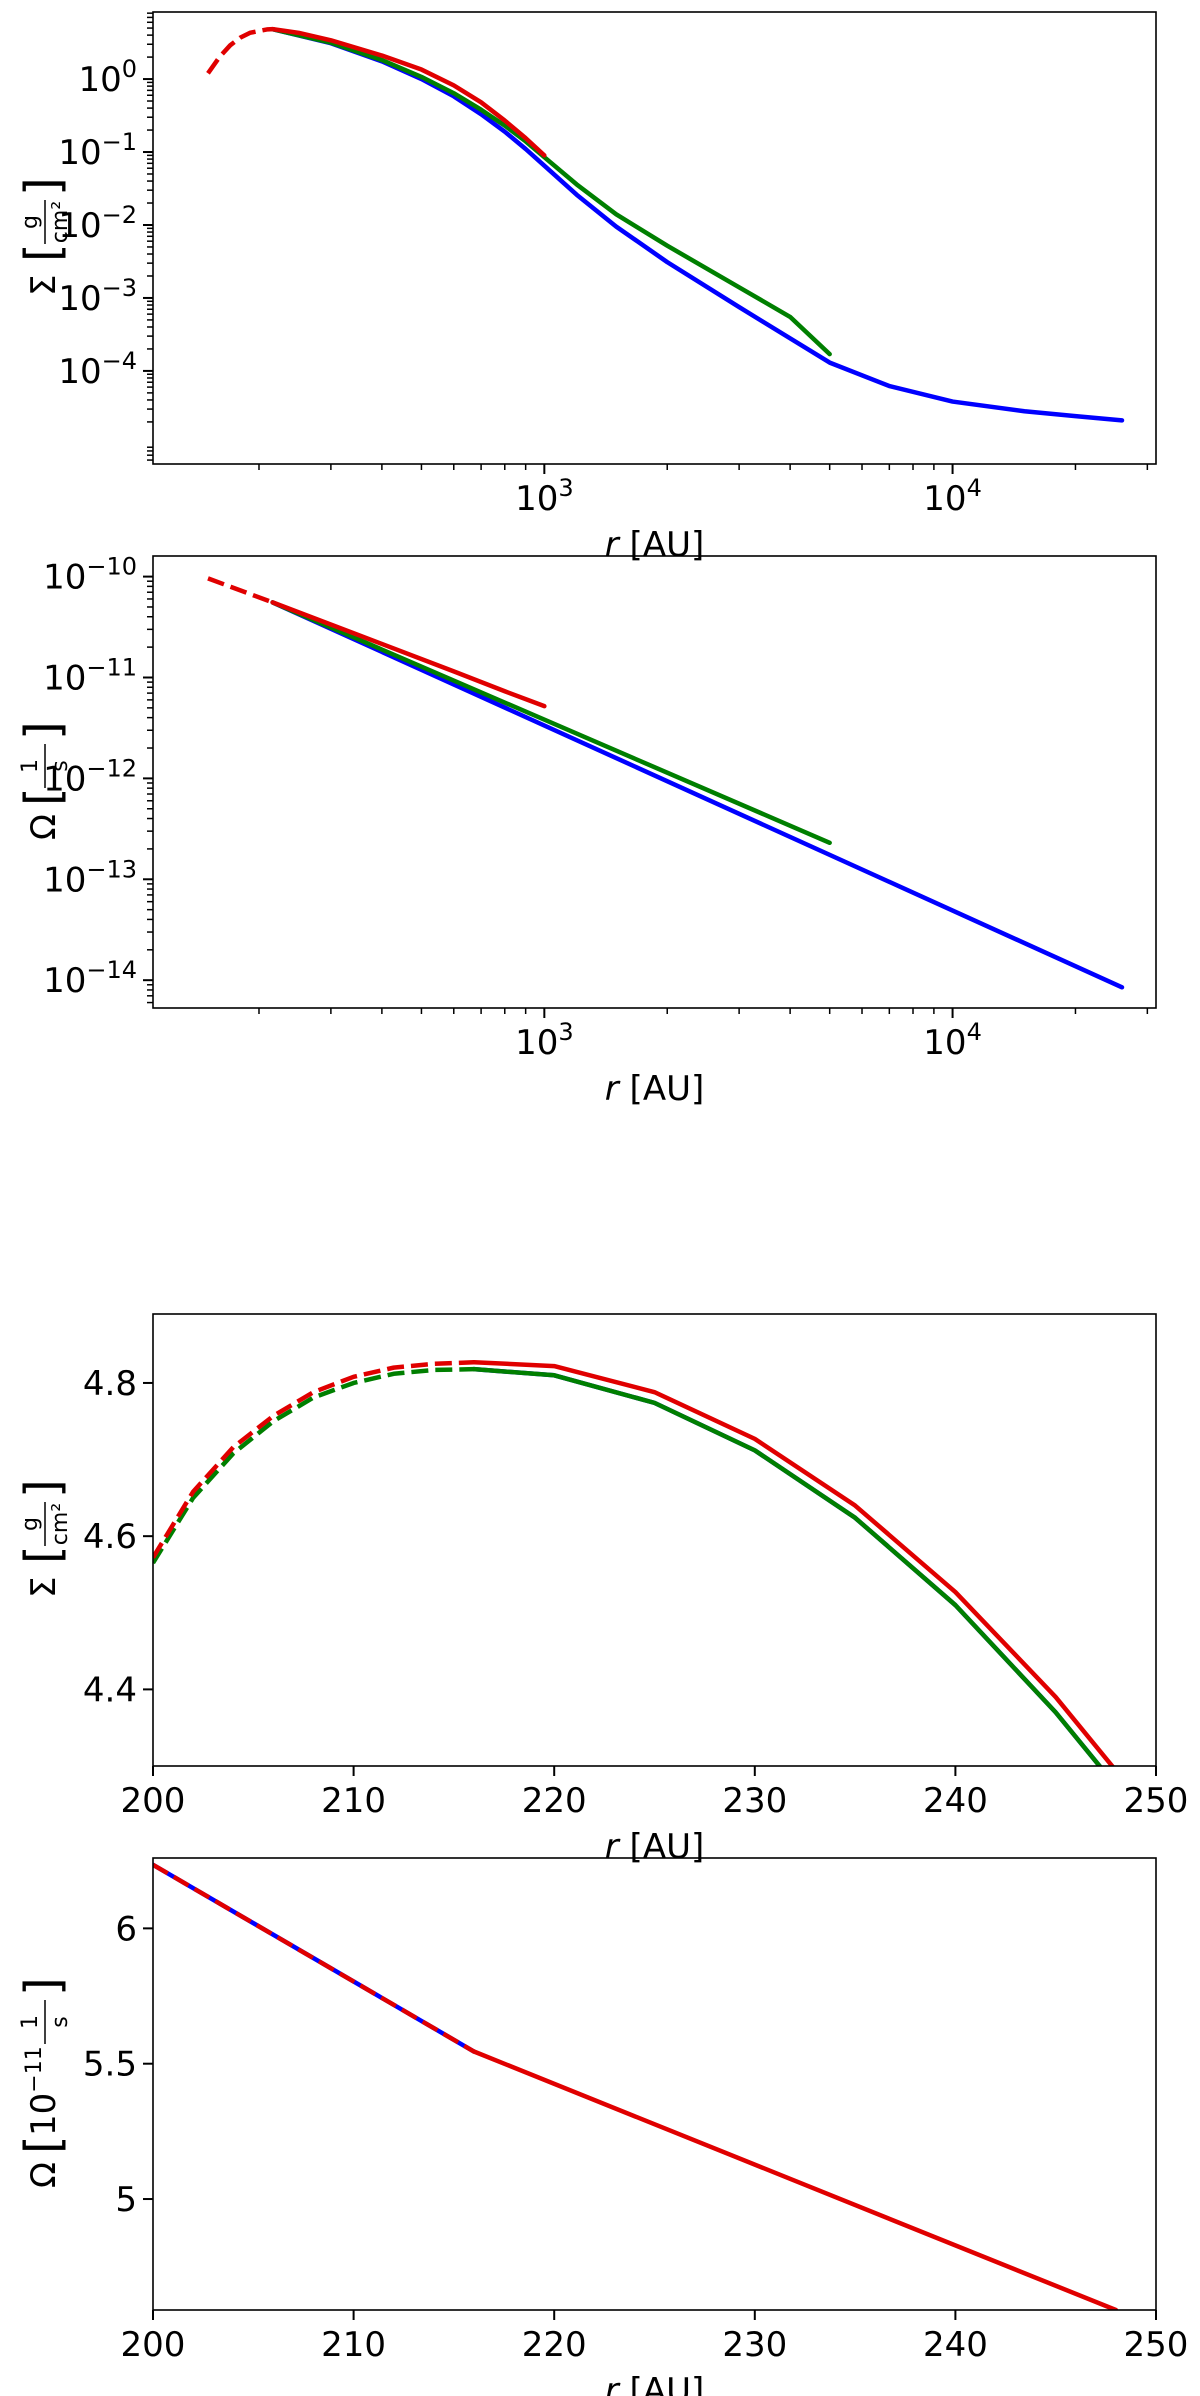 This screenshot has width=1200, height=2396. I want to click on y-tick-label: 10⁻¹, so click(97, 150).